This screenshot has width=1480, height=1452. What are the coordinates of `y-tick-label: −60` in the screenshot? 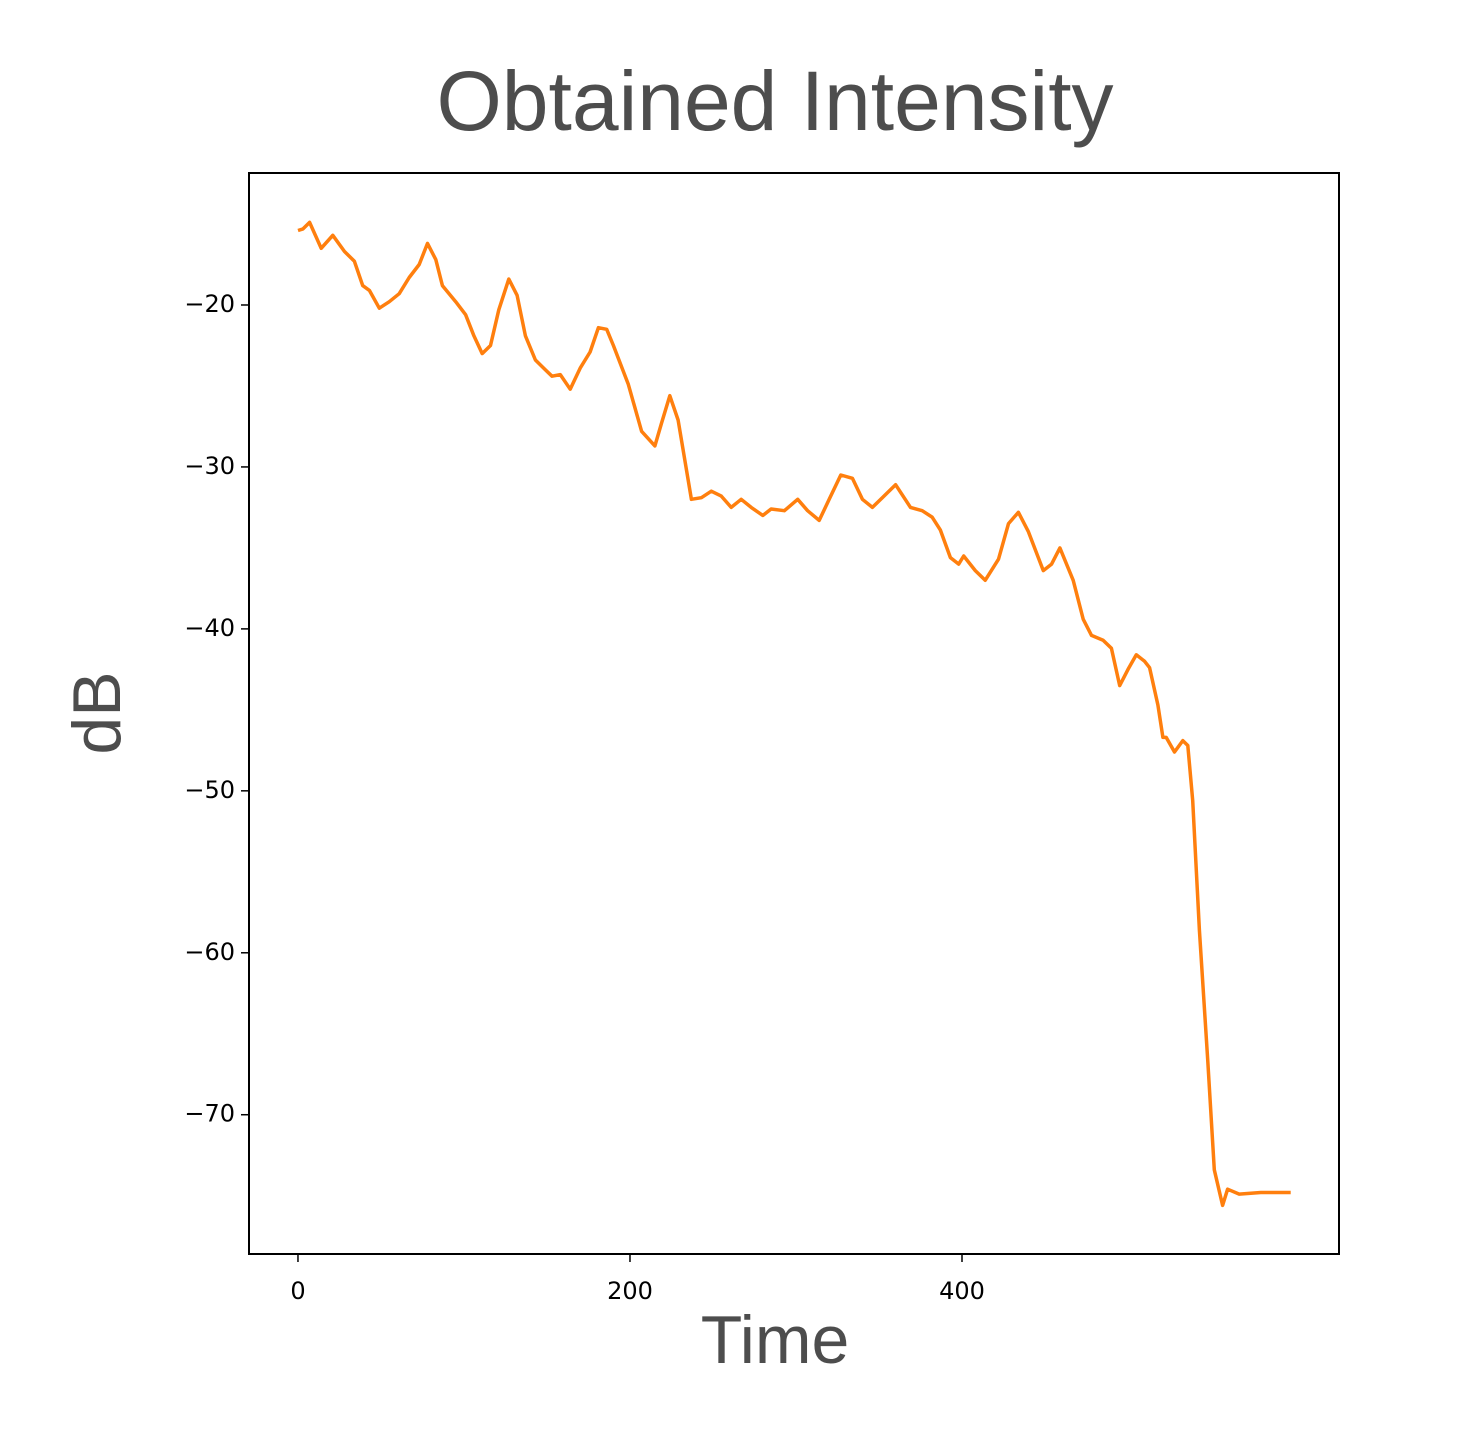 It's located at (209, 952).